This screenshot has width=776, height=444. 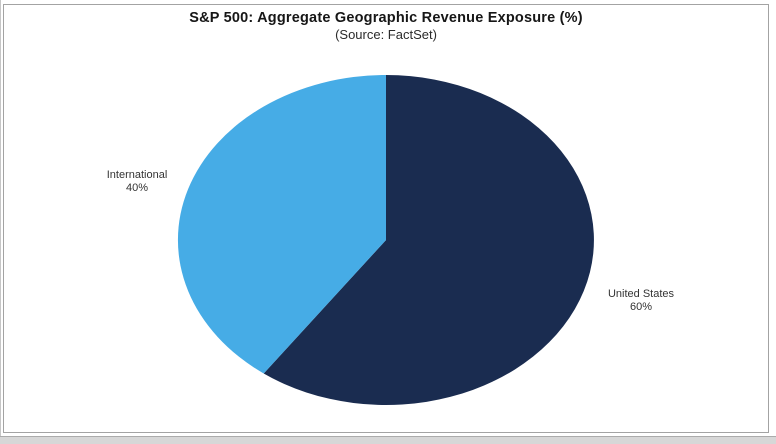 What do you see at coordinates (641, 294) in the screenshot?
I see `slice-label-united-states-name: United States` at bounding box center [641, 294].